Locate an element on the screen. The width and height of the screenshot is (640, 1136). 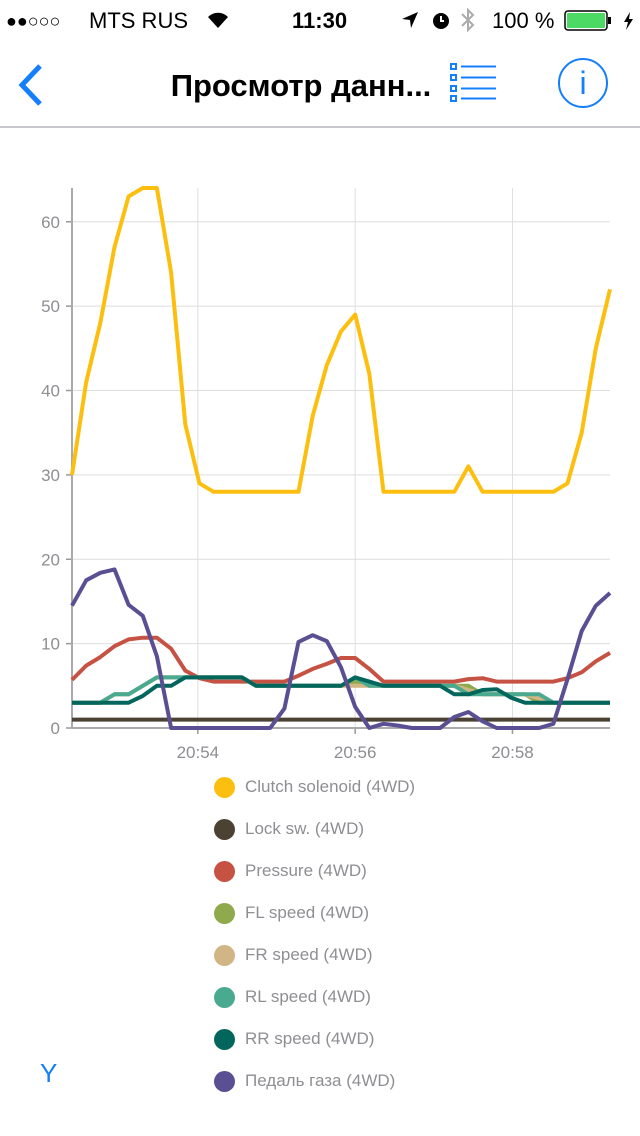
legend-label: FR speed (4WD) is located at coordinates (309, 954).